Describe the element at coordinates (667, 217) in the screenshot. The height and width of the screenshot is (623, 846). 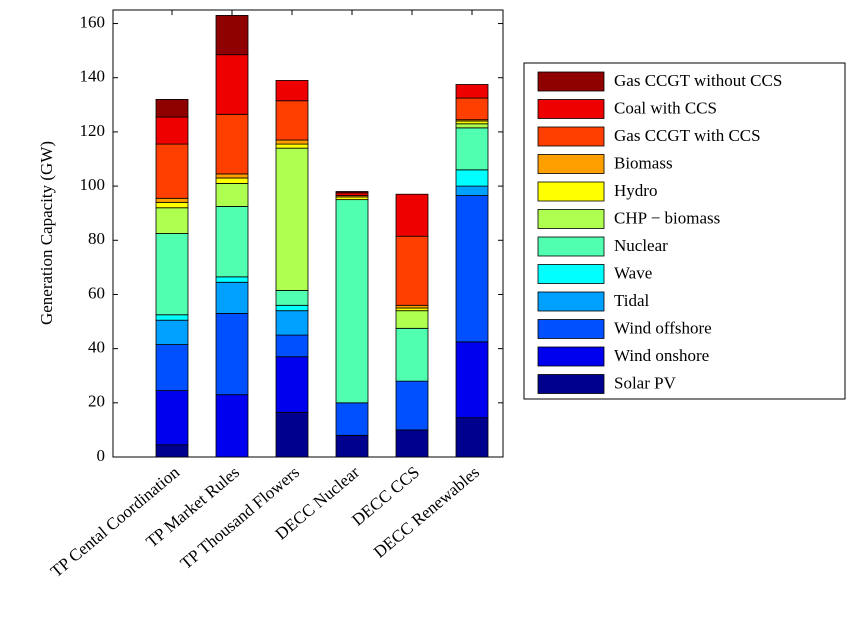
I see `legend-label: CHP − biomass` at that location.